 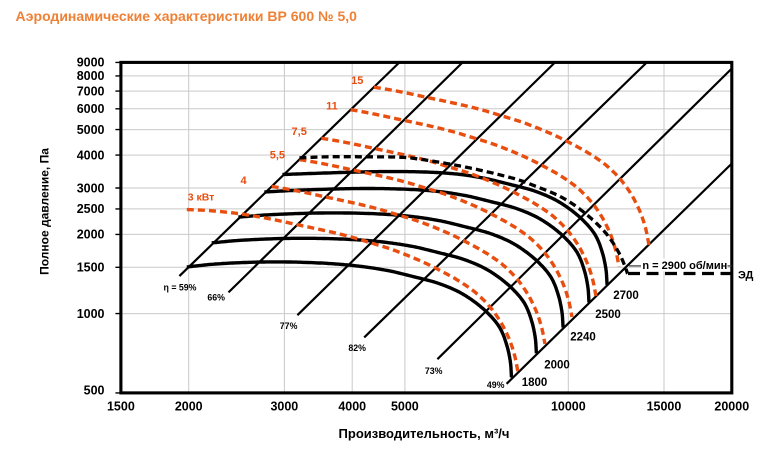 What do you see at coordinates (91, 91) in the screenshot?
I see `svg-text: 7000` at bounding box center [91, 91].